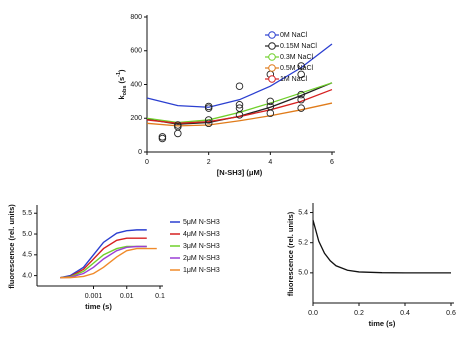  I want to click on y-tick-label: 400, so click(136, 84).